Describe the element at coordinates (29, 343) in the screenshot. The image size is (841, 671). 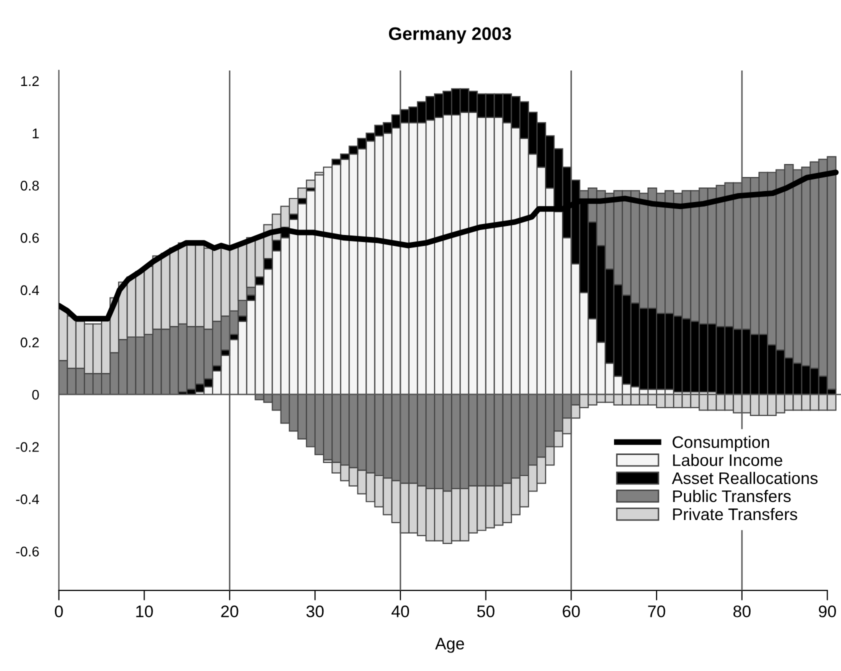
I see `y-tick-label: 0.2` at that location.